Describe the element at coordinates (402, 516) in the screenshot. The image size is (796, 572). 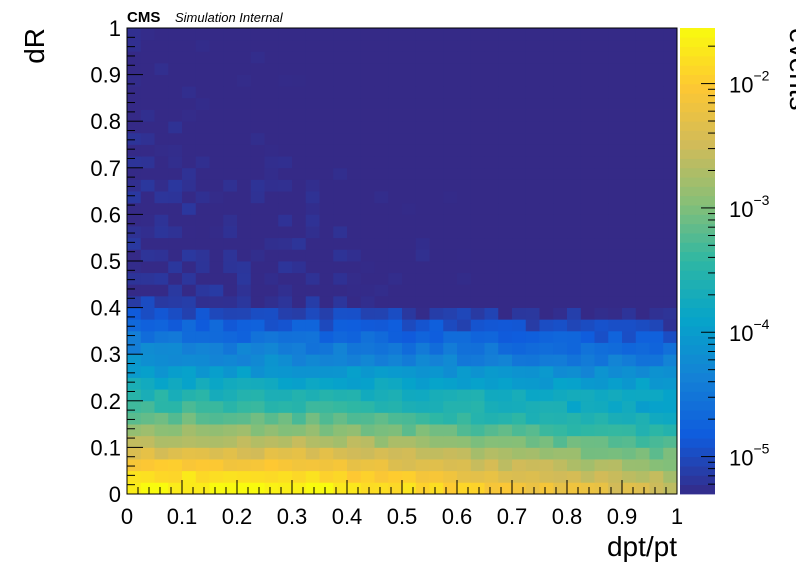
I see `x-tick-label: 0.5` at that location.